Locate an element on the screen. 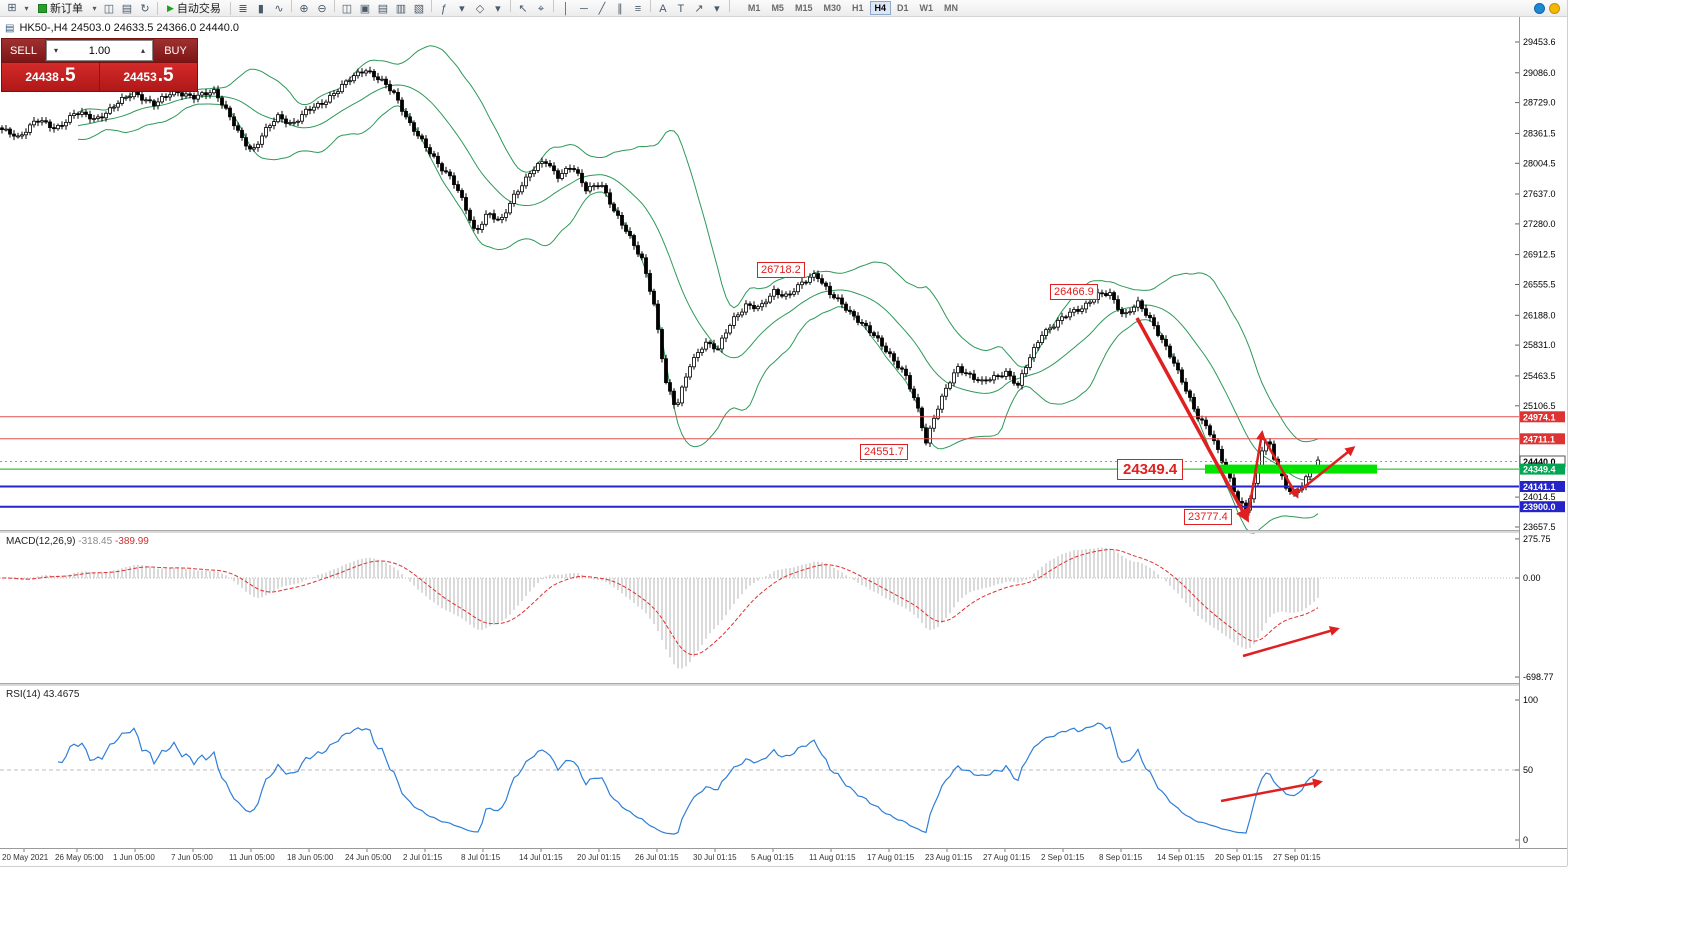 The height and width of the screenshot is (937, 1700). arrows-tool-icon: ↗ is located at coordinates (699, 9).